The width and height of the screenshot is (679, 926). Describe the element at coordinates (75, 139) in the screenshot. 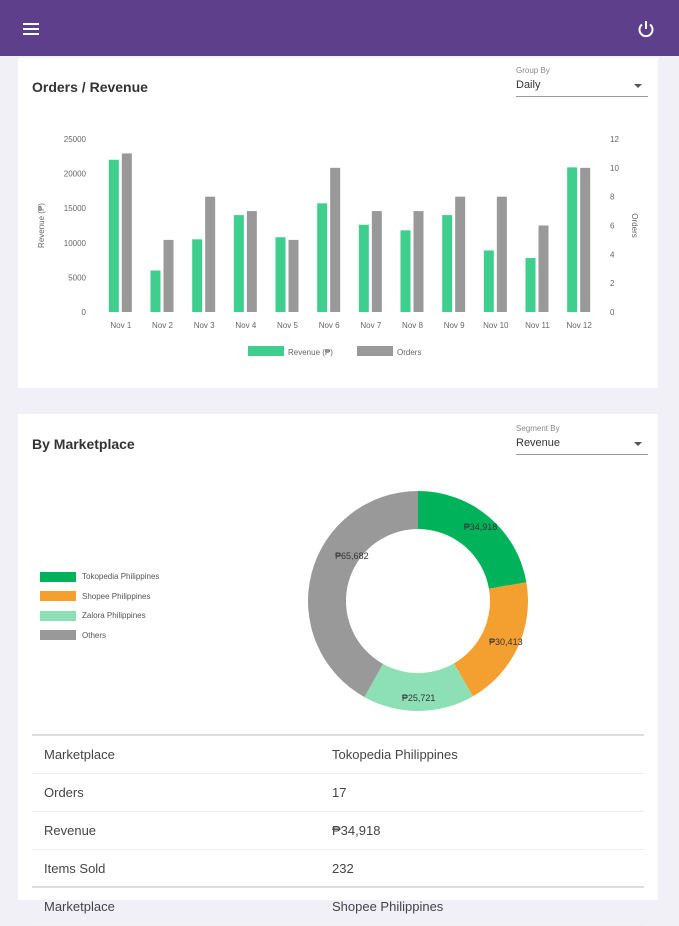

I see `y-tick-label: 25000` at that location.